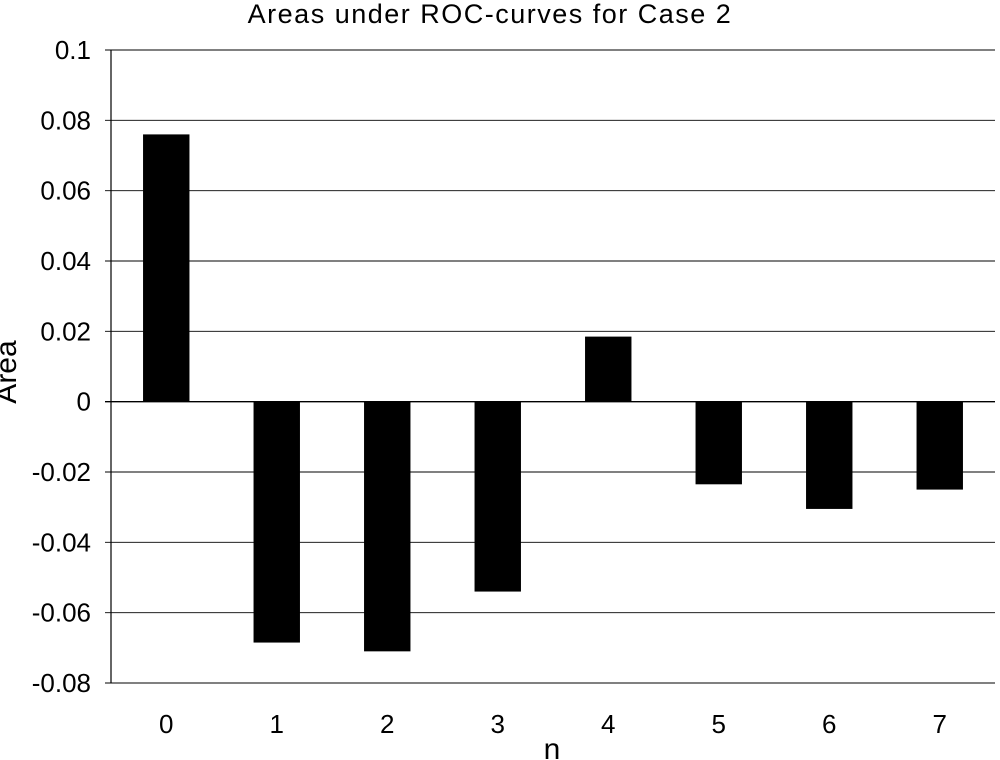  Describe the element at coordinates (61, 366) in the screenshot. I see `y-axis-ticks: 0.1 0.08 0.06 0.04 0.02 0 -0.02 -0.04 -0.06 -0.08` at that location.